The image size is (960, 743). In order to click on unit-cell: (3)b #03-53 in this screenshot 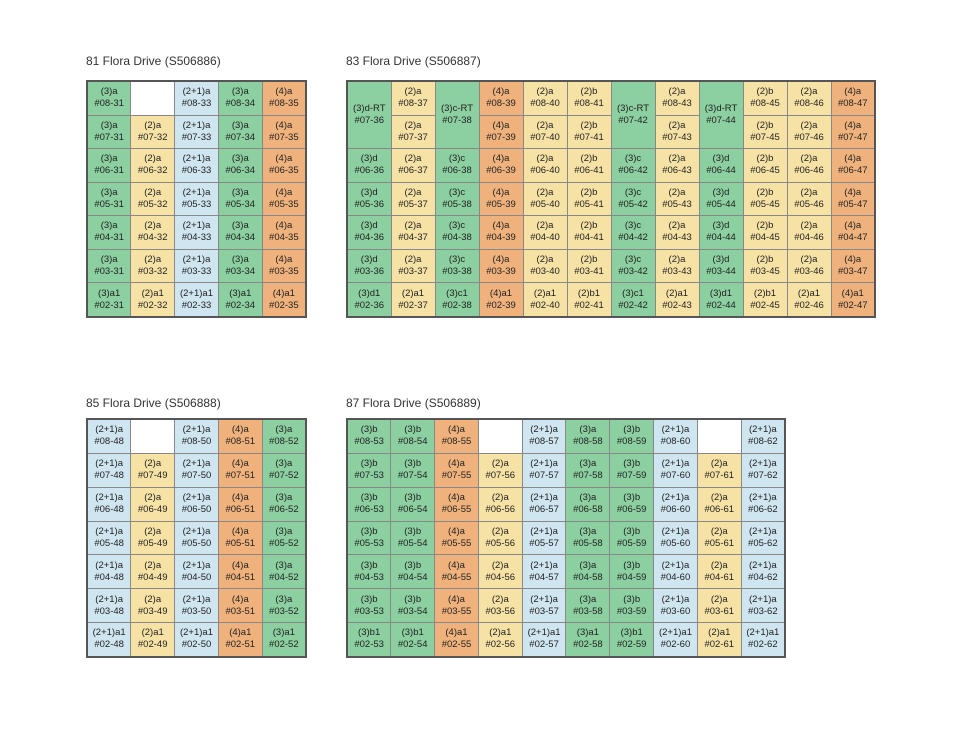, I will do `click(369, 605)`.